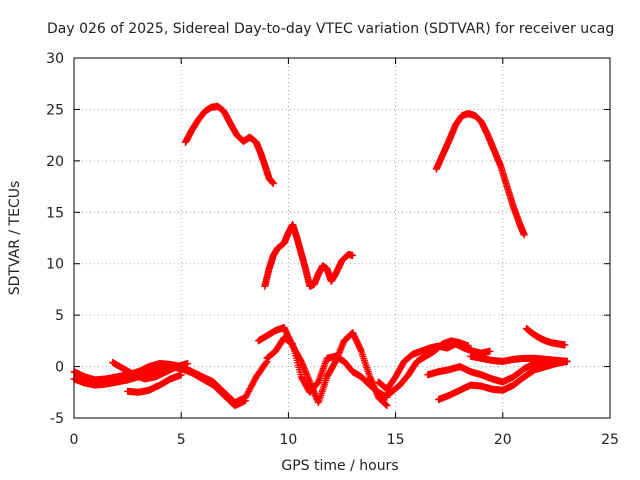 This screenshot has width=640, height=480. Describe the element at coordinates (309, 255) in the screenshot. I see `series-arc-mid` at that location.